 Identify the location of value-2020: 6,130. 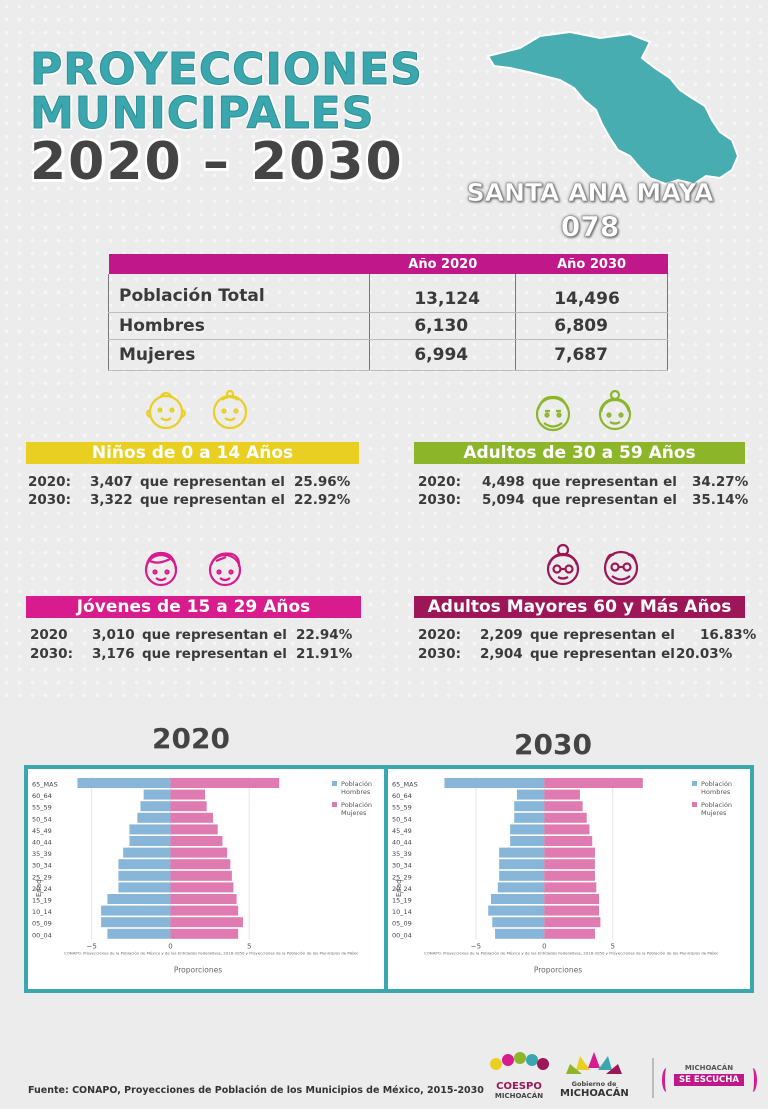
(443, 326).